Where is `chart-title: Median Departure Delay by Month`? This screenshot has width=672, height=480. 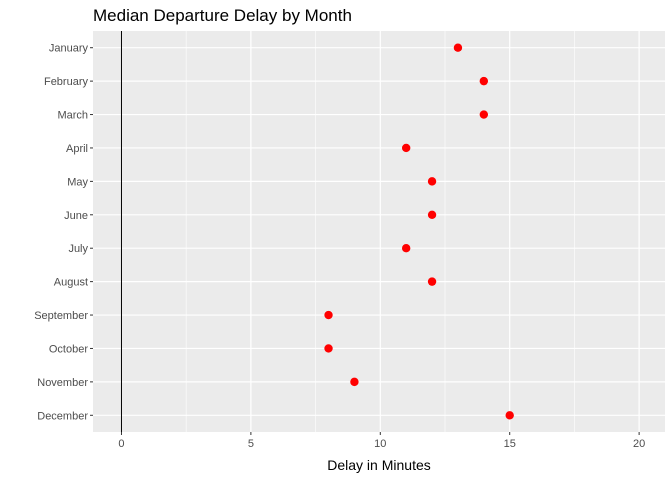
chart-title: Median Departure Delay by Month is located at coordinates (222, 15).